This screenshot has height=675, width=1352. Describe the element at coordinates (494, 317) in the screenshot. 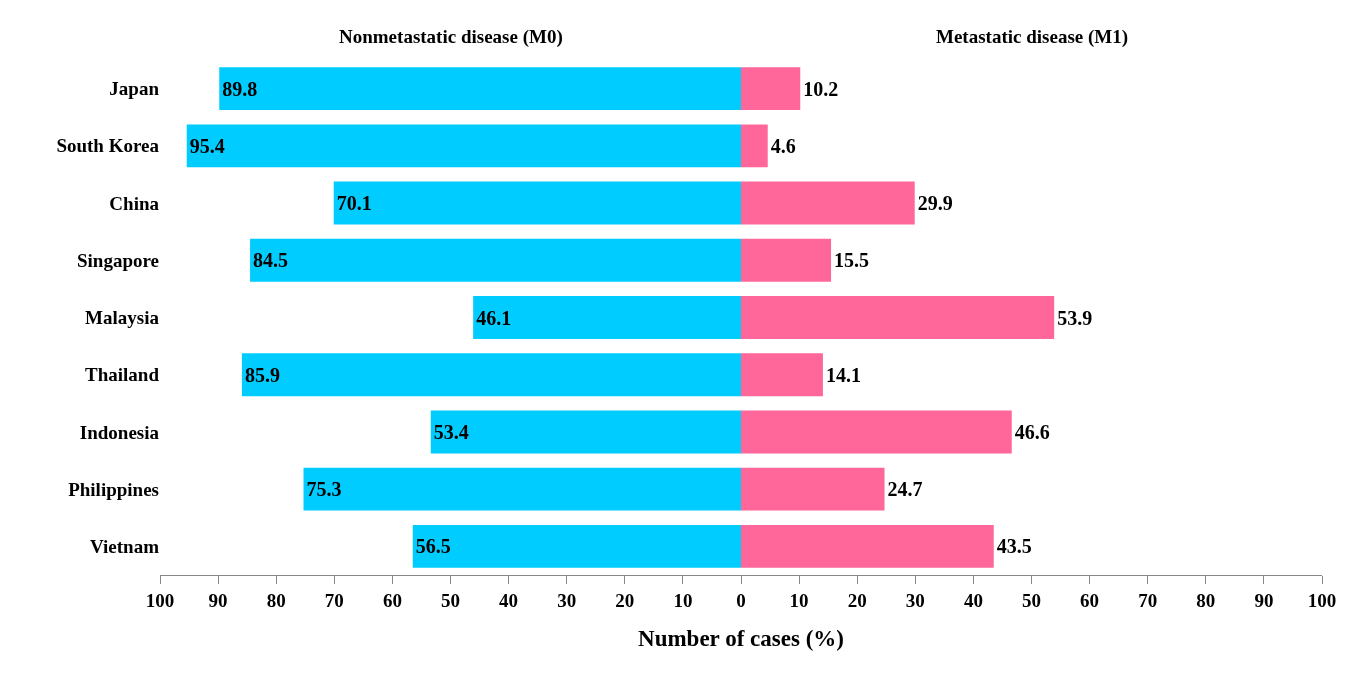

I see `data-label: 46.1` at that location.